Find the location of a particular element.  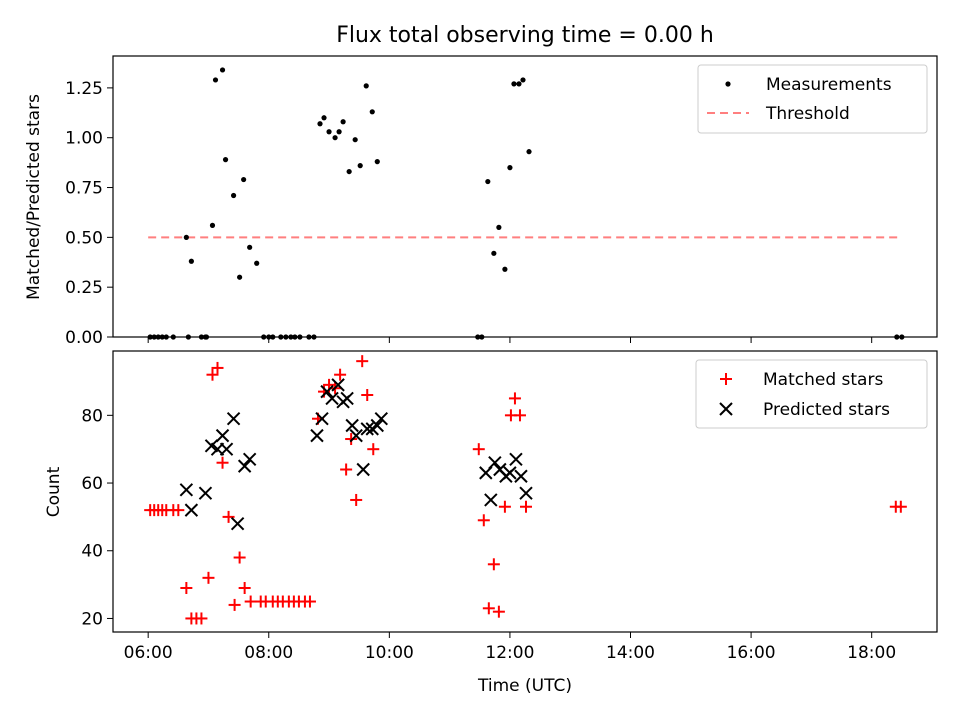

bottom-x-tick-label: 06:00 is located at coordinates (148, 653).